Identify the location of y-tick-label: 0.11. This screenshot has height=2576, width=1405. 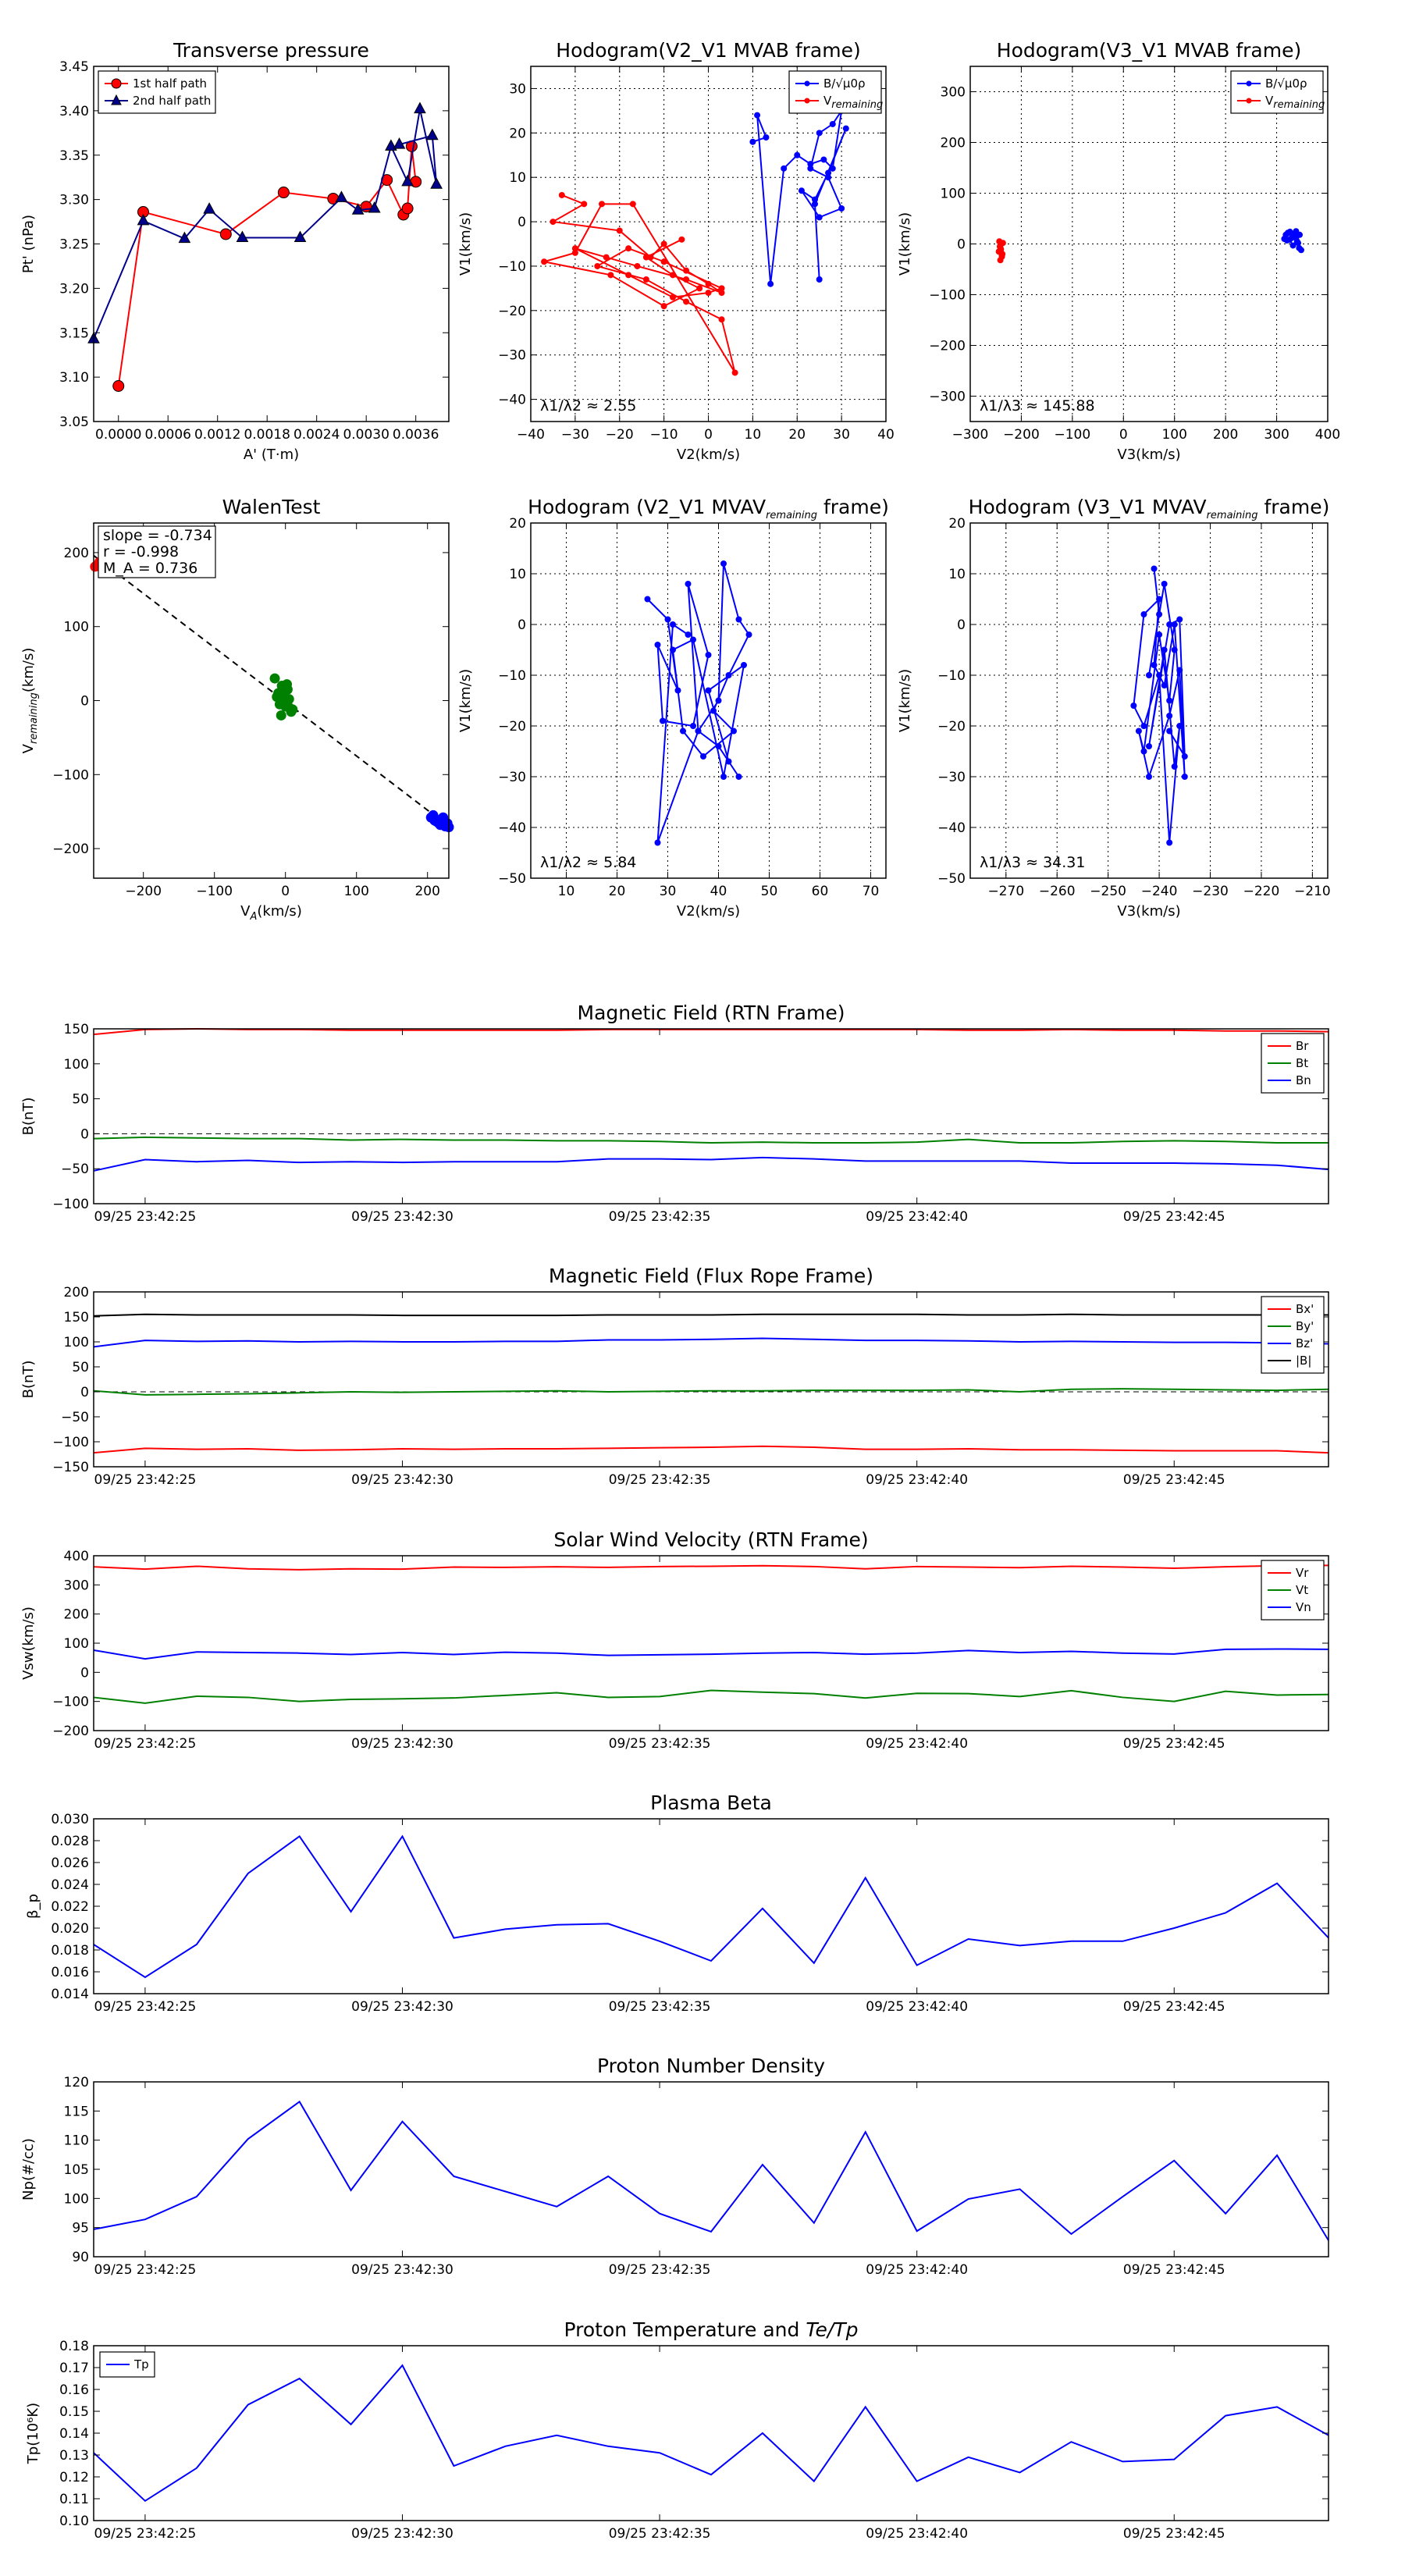
(74, 2499).